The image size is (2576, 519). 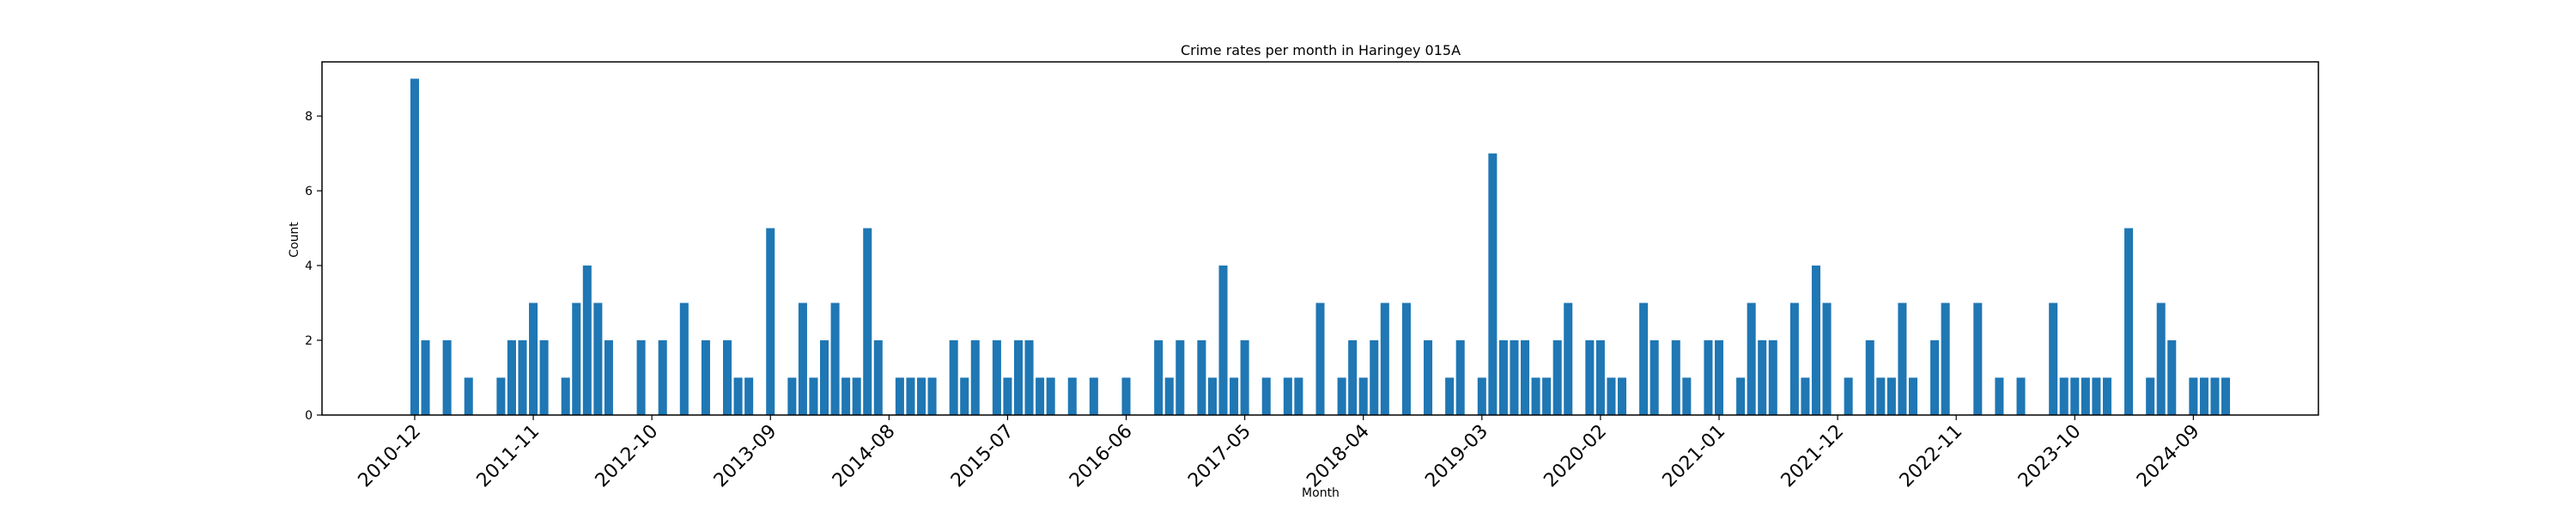 What do you see at coordinates (1101, 456) in the screenshot?
I see `x-tick-label-2016-06: 2016-06` at bounding box center [1101, 456].